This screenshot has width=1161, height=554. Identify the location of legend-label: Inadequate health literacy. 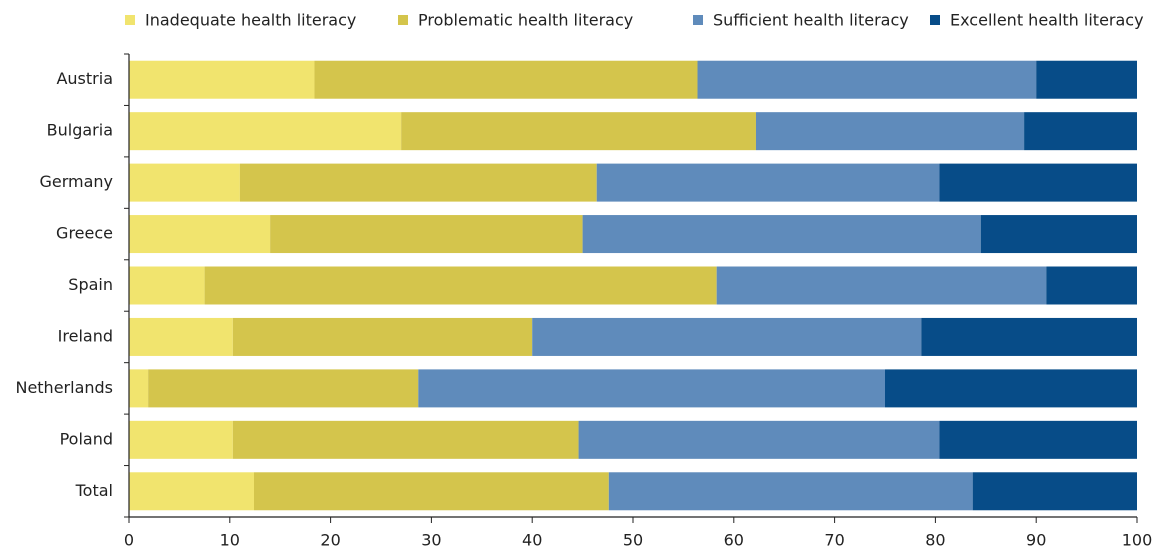
(250, 20).